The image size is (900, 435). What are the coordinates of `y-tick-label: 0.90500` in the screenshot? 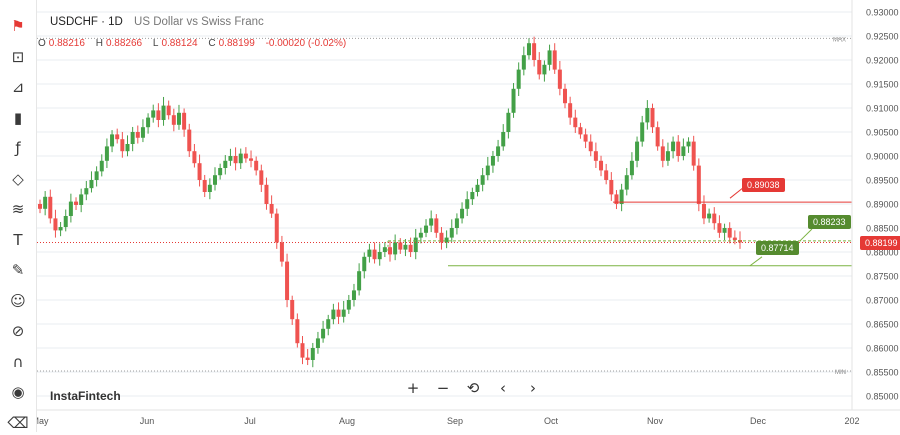 It's located at (882, 133).